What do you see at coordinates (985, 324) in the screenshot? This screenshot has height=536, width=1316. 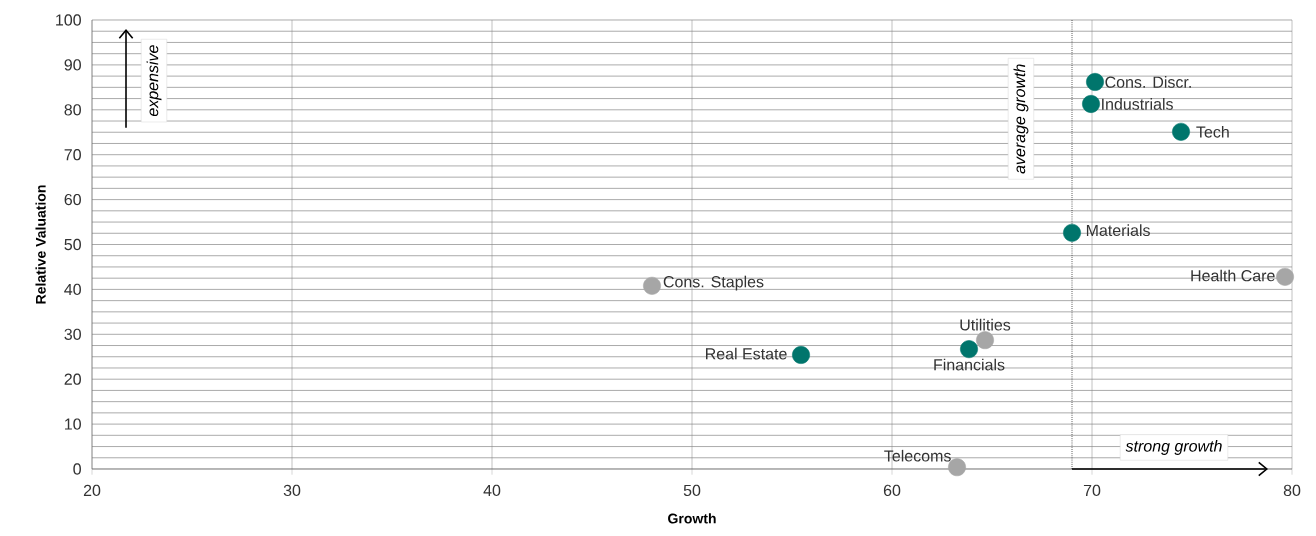 I see `annotation: Utilities` at bounding box center [985, 324].